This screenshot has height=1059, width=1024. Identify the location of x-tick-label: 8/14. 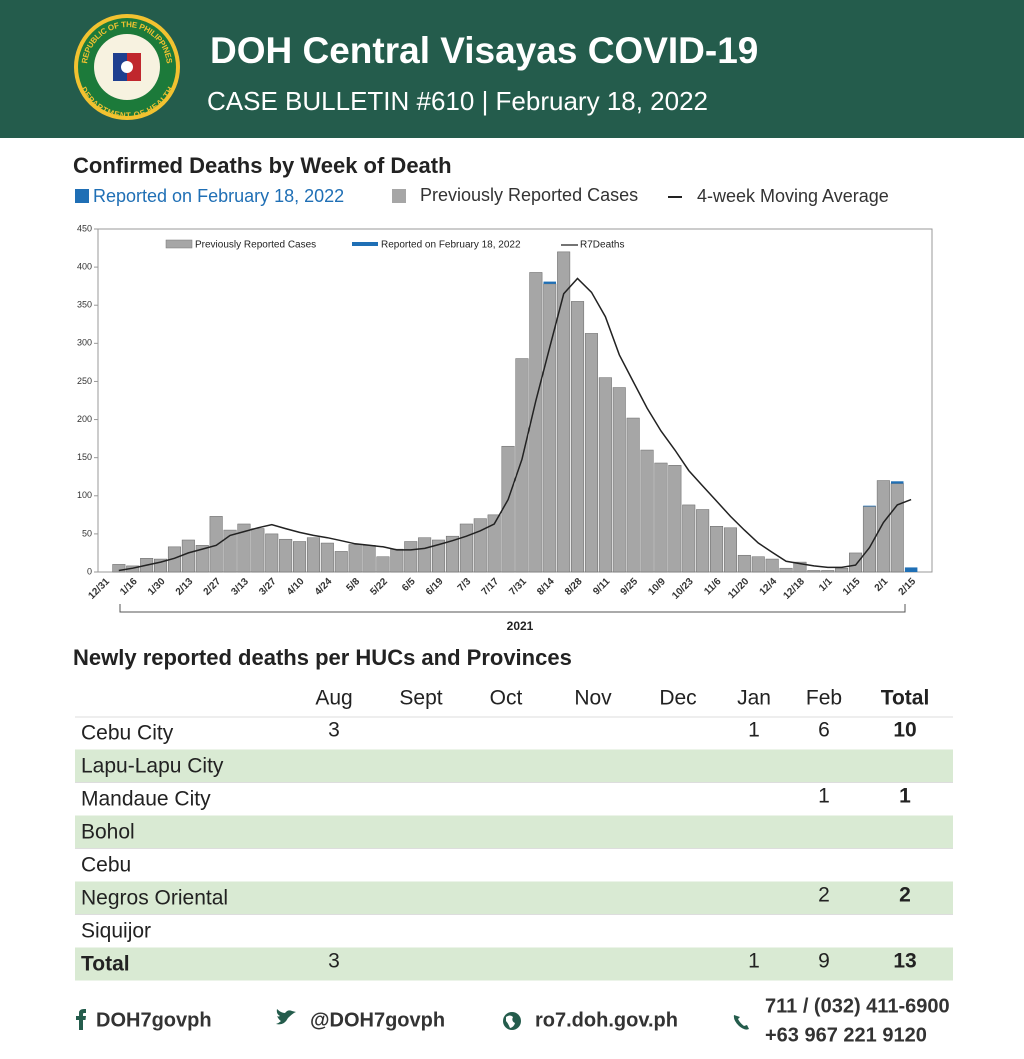
(546, 587).